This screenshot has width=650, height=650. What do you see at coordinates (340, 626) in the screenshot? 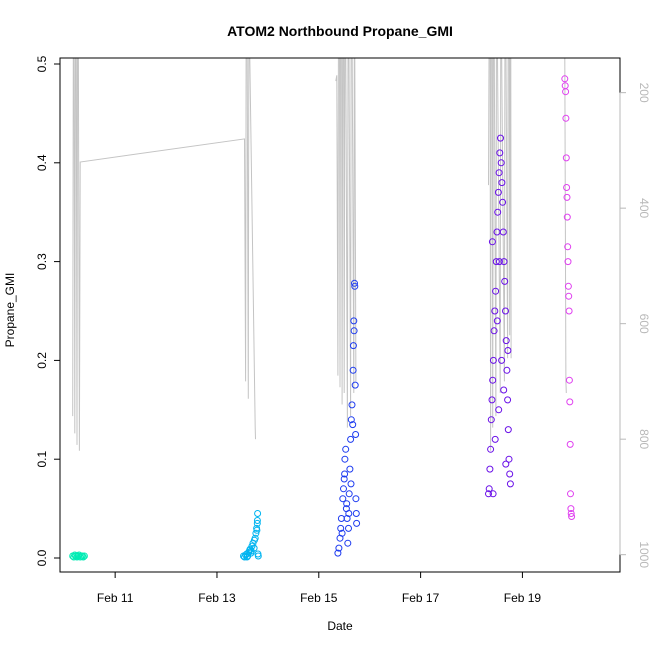
I see `x-axis-label: Date` at bounding box center [340, 626].